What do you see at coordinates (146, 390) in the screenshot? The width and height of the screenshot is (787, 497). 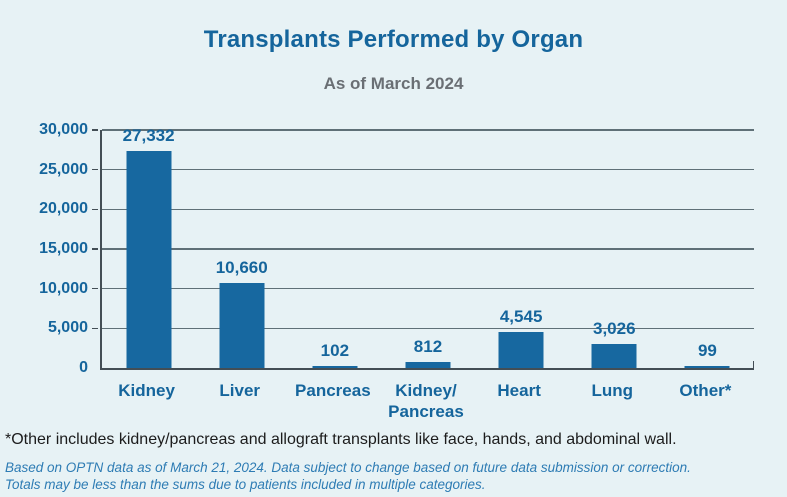 I see `x-axis-category-label: Kidney` at bounding box center [146, 390].